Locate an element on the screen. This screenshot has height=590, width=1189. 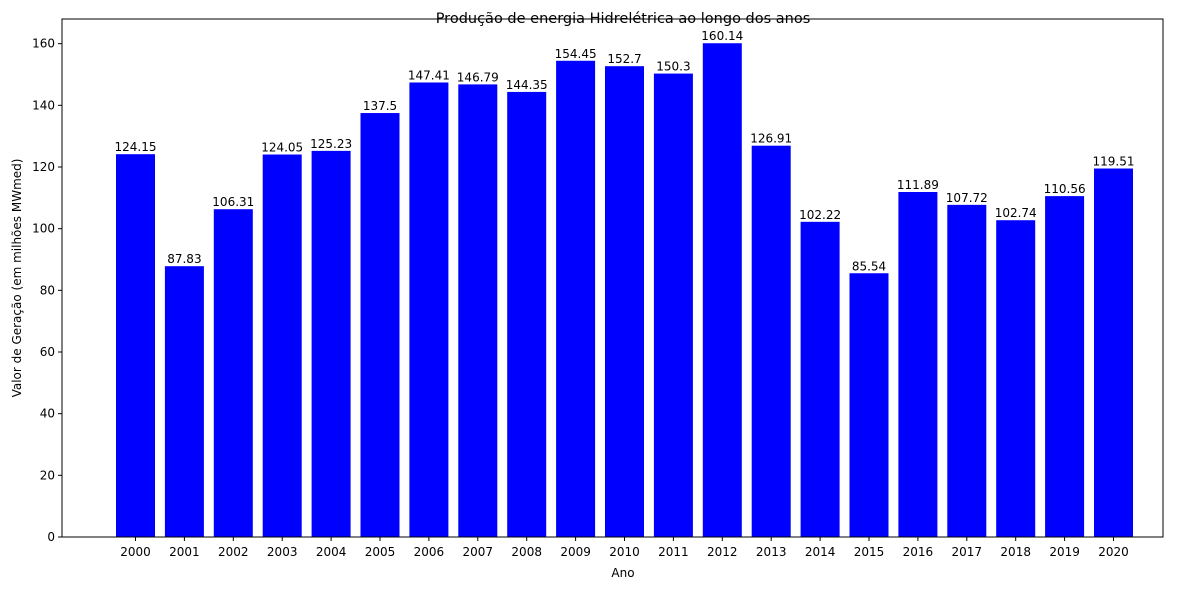
bar-2003 is located at coordinates (282, 345).